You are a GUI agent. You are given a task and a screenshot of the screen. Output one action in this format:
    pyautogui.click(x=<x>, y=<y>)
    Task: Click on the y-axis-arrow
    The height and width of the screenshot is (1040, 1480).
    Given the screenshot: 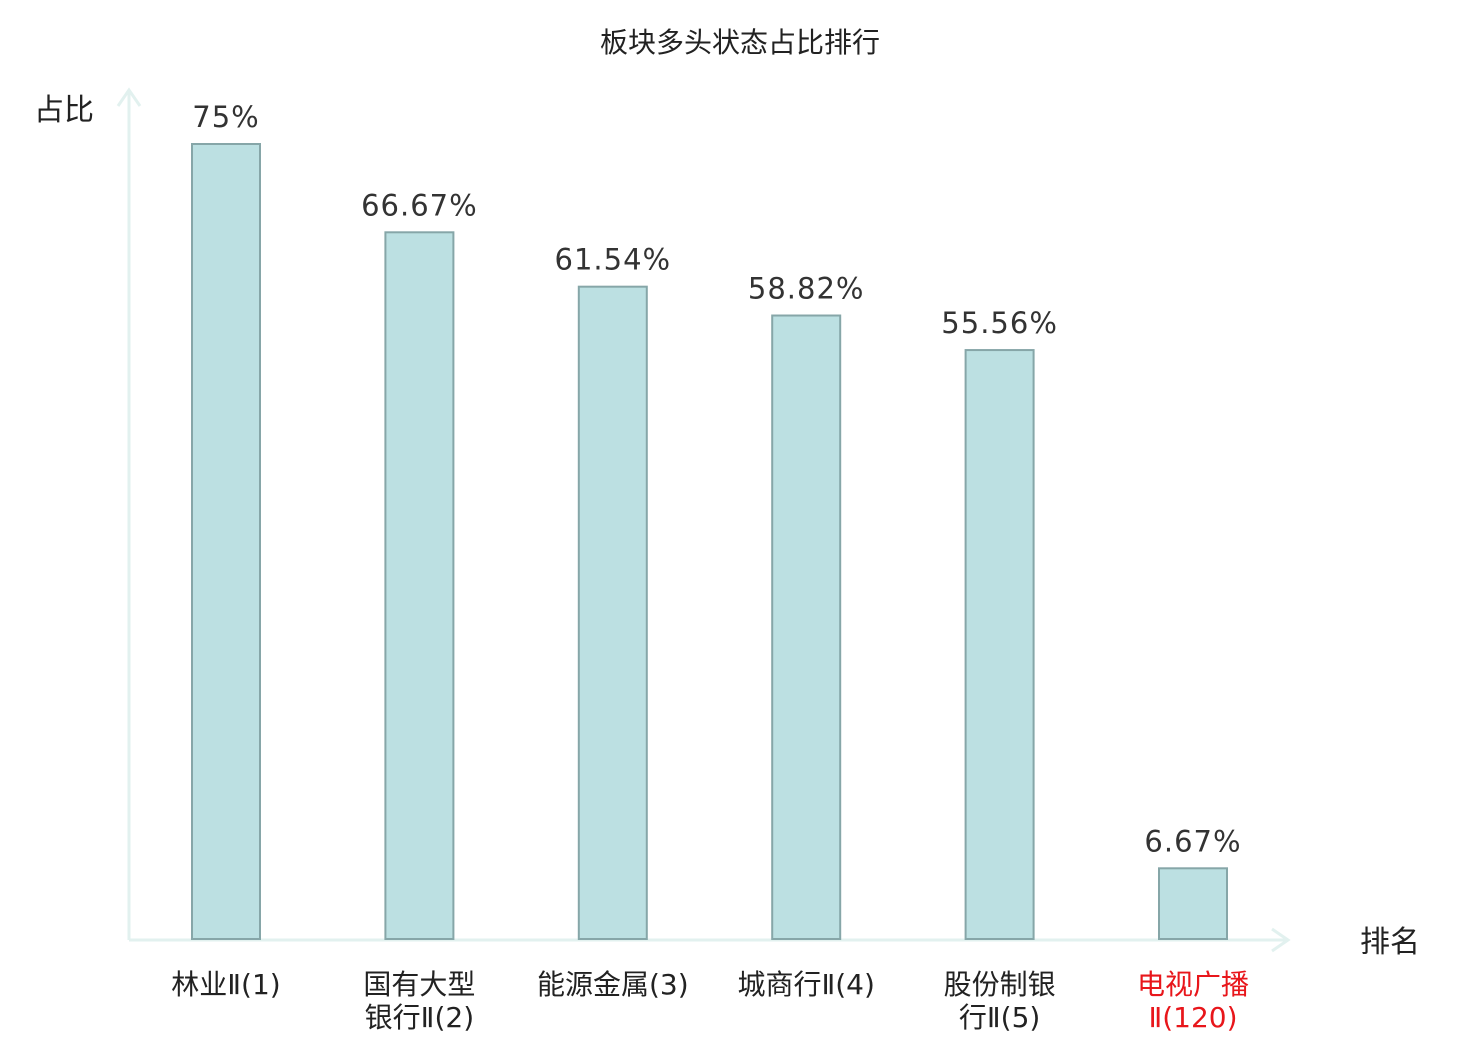 What is the action you would take?
    pyautogui.click(x=129, y=97)
    